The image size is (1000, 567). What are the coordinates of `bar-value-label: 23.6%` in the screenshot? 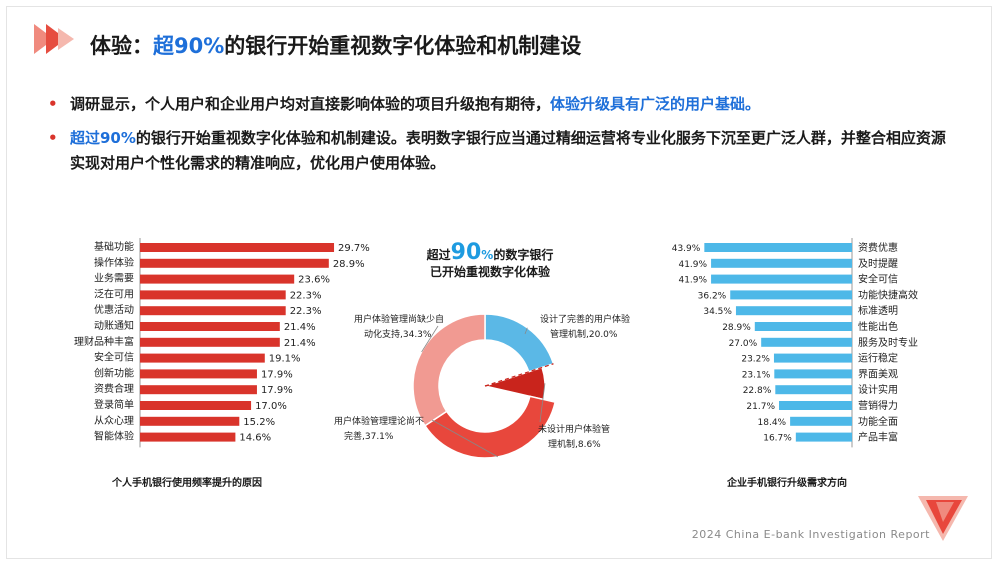 It's located at (314, 280).